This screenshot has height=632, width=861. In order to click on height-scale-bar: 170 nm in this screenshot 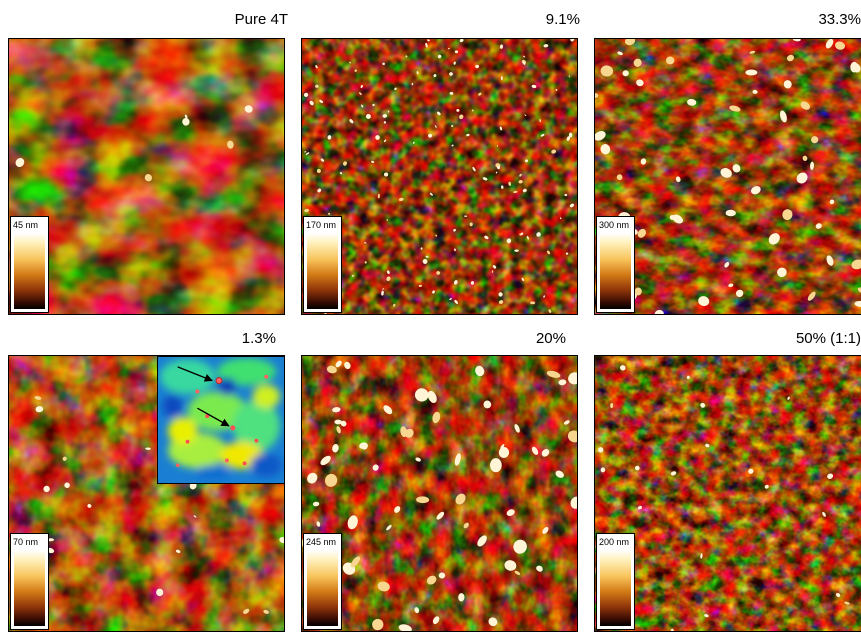, I will do `click(322, 264)`.